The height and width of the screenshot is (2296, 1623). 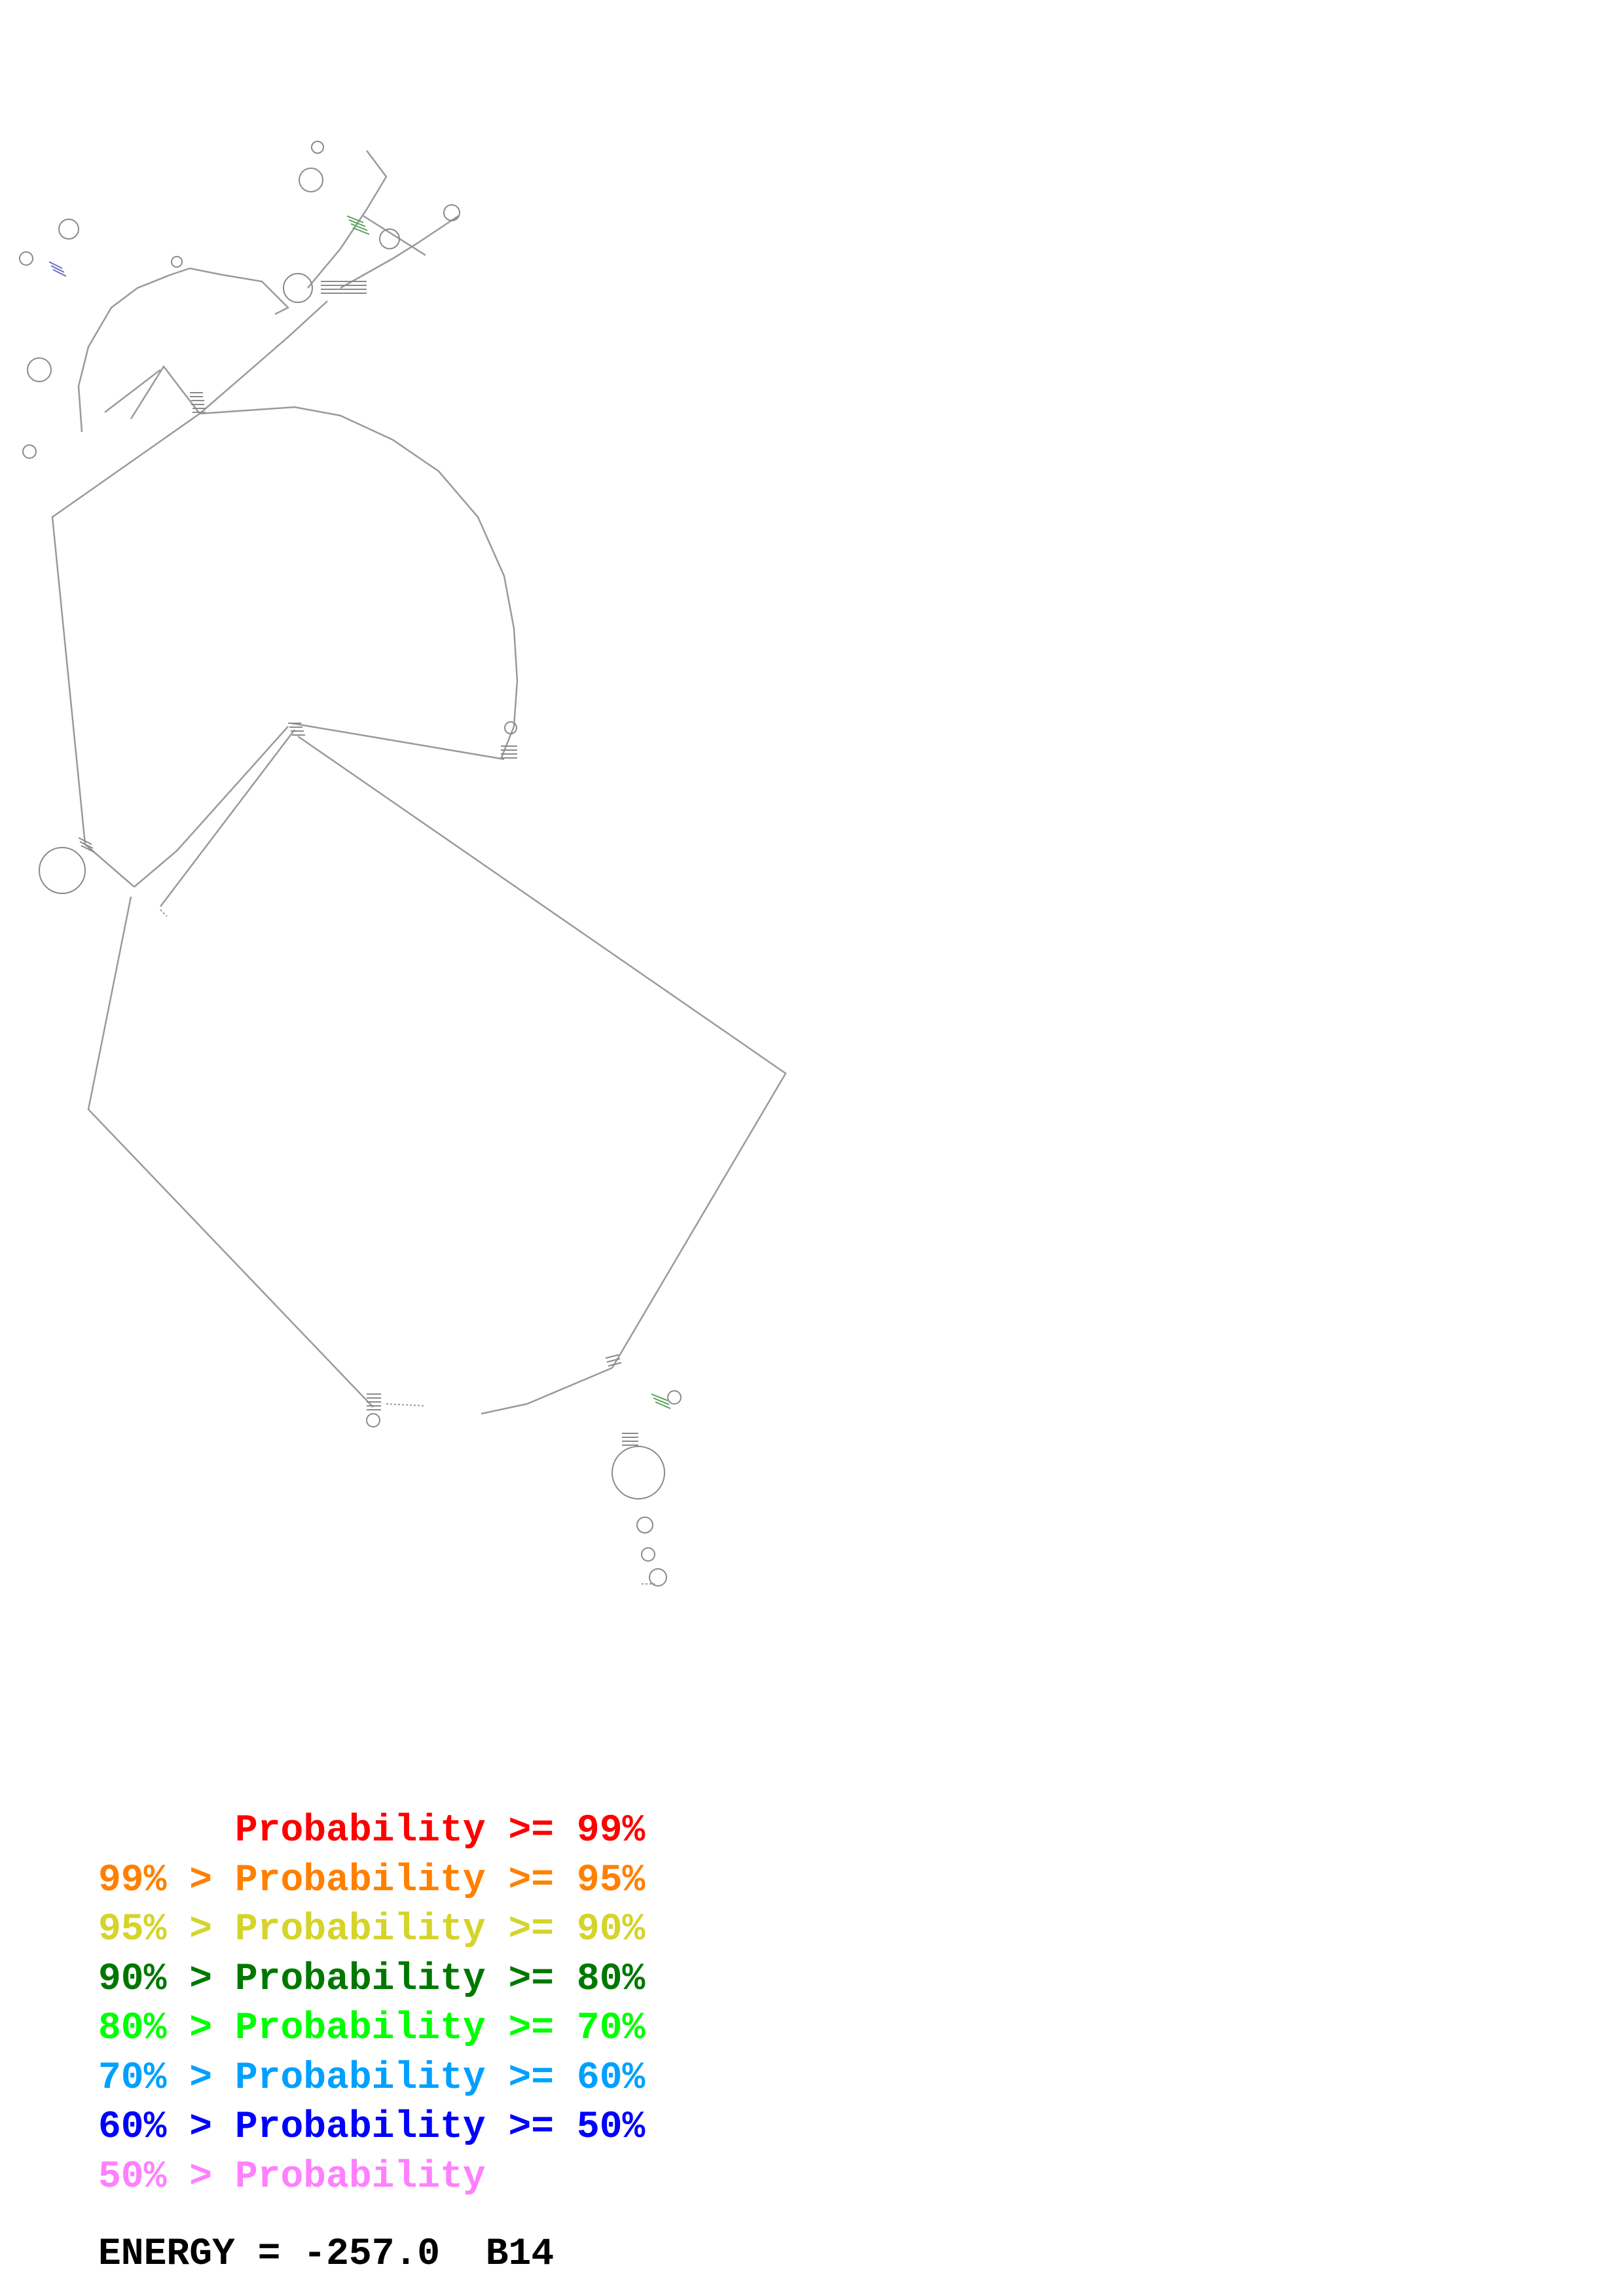 I want to click on energy-label: ENERGY, so click(x=166, y=2254).